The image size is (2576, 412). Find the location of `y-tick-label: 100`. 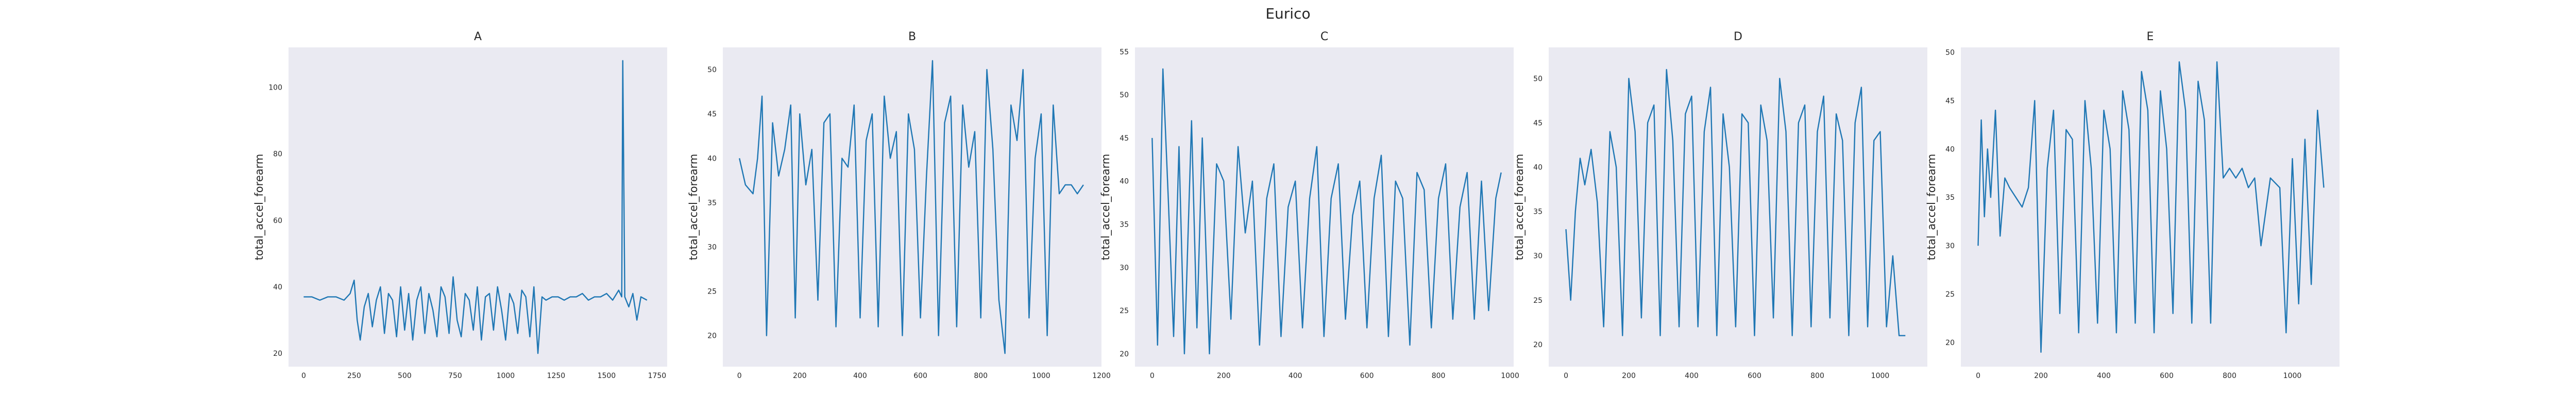

y-tick-label: 100 is located at coordinates (275, 88).